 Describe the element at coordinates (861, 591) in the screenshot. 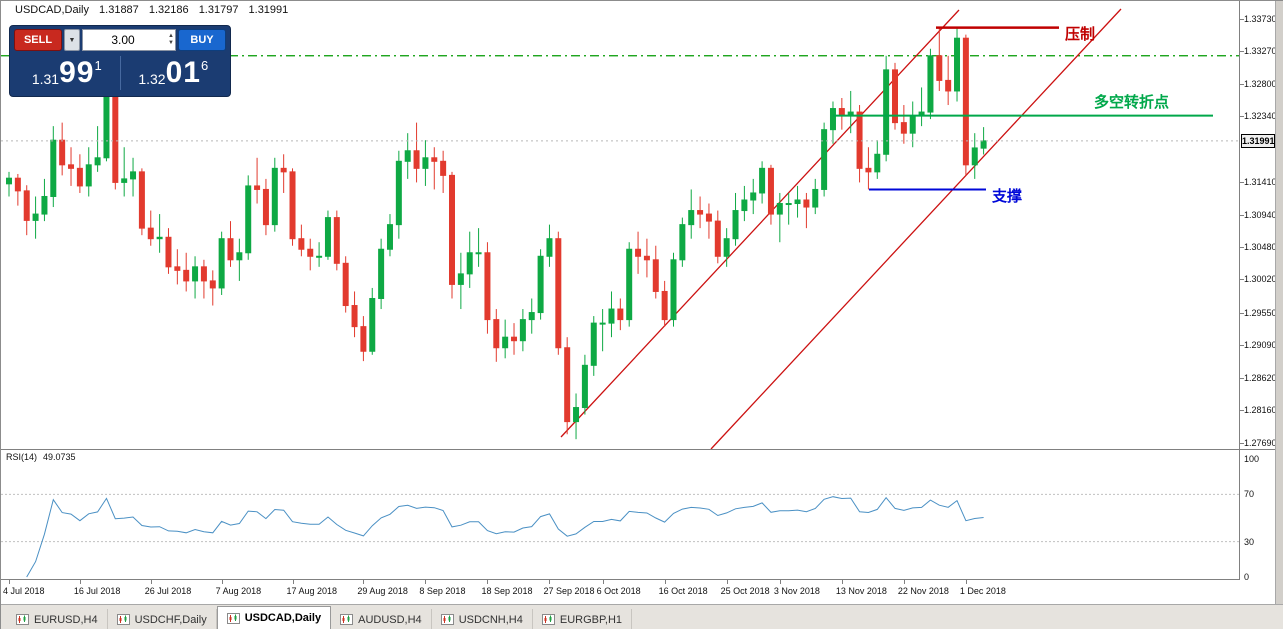

I see `date-label: 13 Nov 2018` at that location.